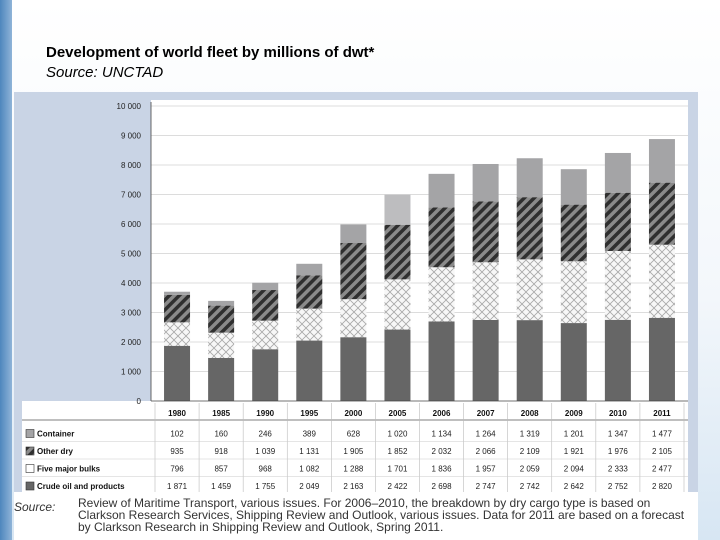 The image size is (720, 540). Describe the element at coordinates (221, 413) in the screenshot. I see `x-category-label: 1985` at that location.